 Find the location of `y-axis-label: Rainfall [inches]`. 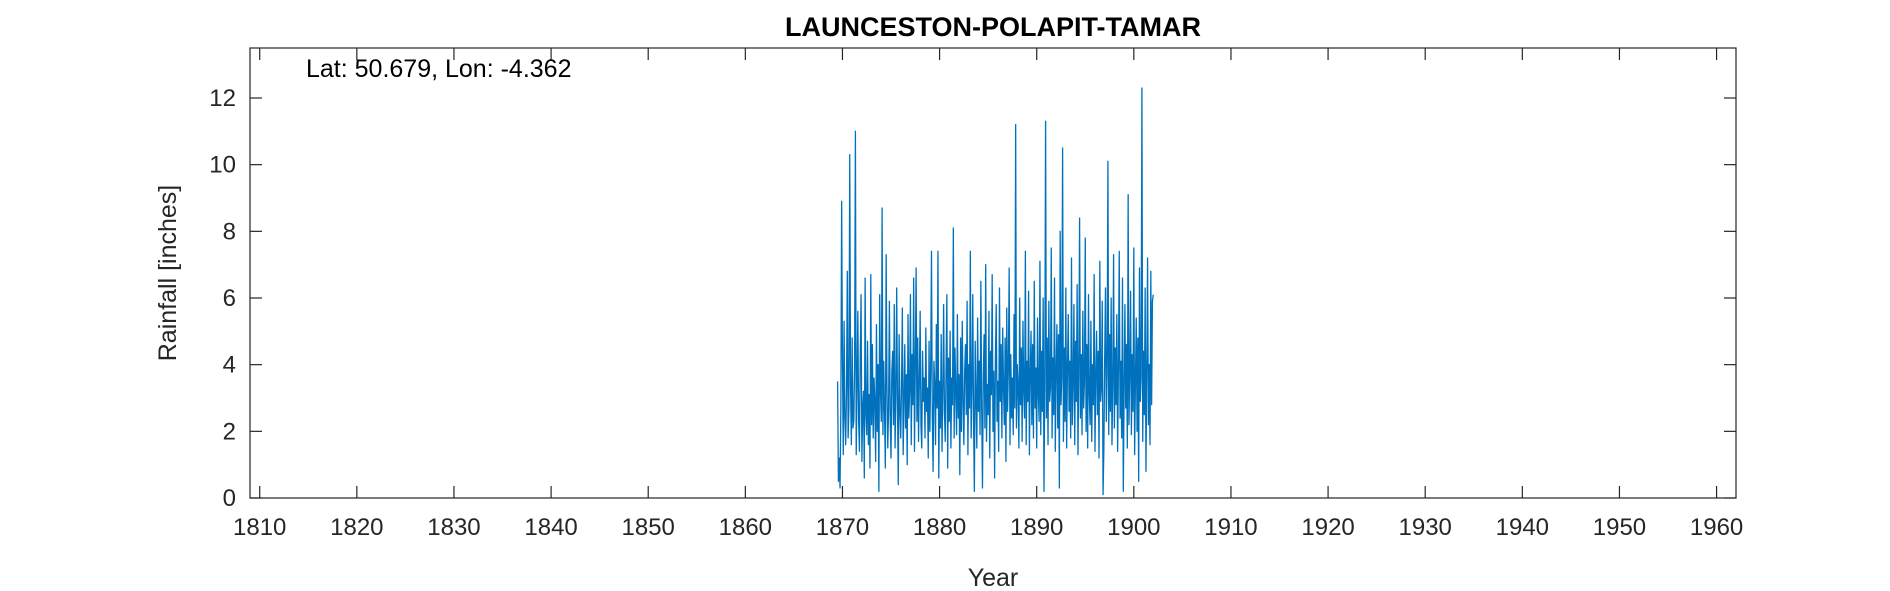

y-axis-label: Rainfall [inches] is located at coordinates (168, 273).